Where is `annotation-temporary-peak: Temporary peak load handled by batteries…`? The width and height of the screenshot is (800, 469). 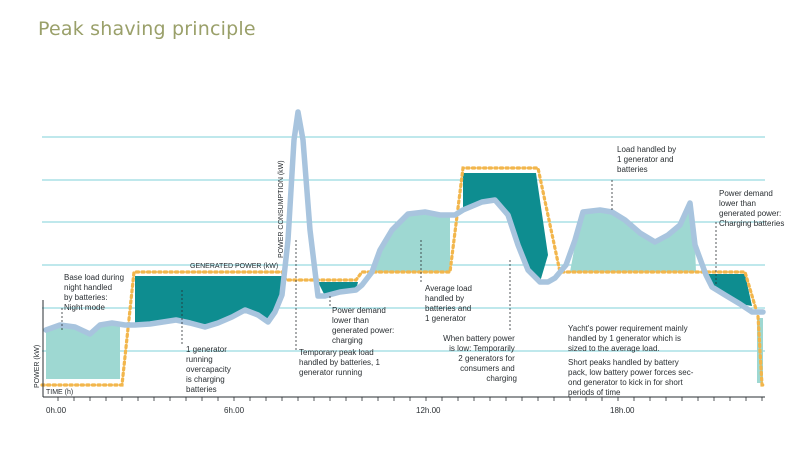
annotation-temporary-peak: Temporary peak load handled by batteries… is located at coordinates (340, 362).